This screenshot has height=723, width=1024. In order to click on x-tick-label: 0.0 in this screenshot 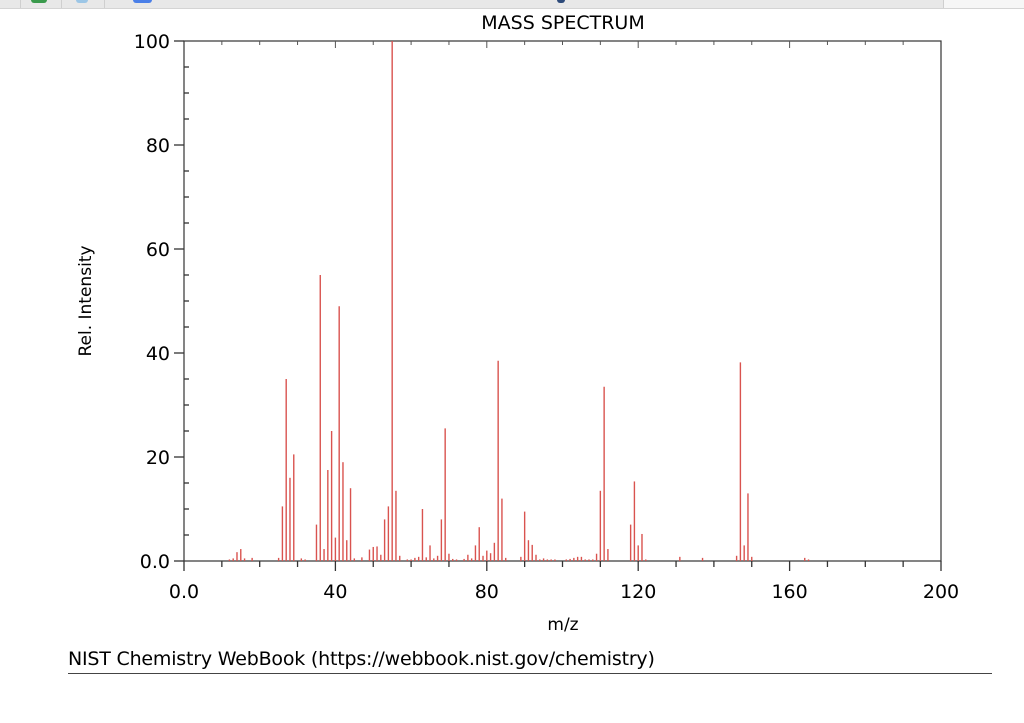, I will do `click(184, 592)`.